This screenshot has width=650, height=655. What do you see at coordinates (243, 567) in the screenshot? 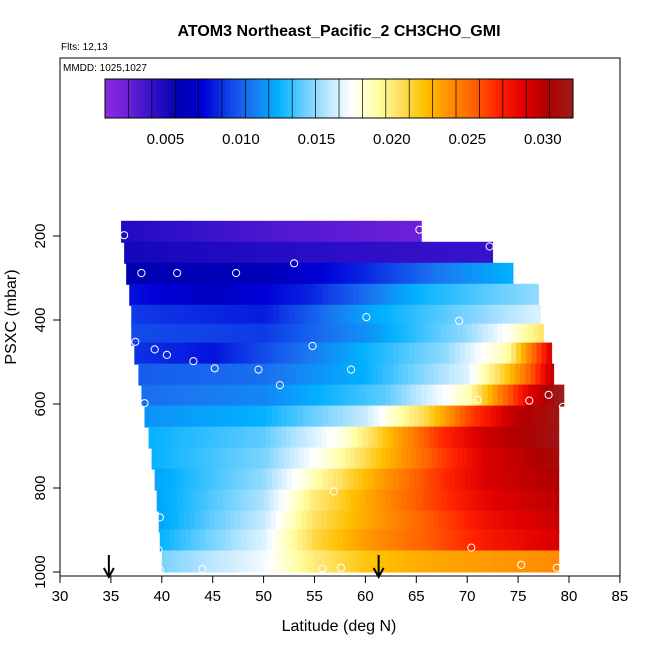
I see `arrow-markers` at bounding box center [243, 567].